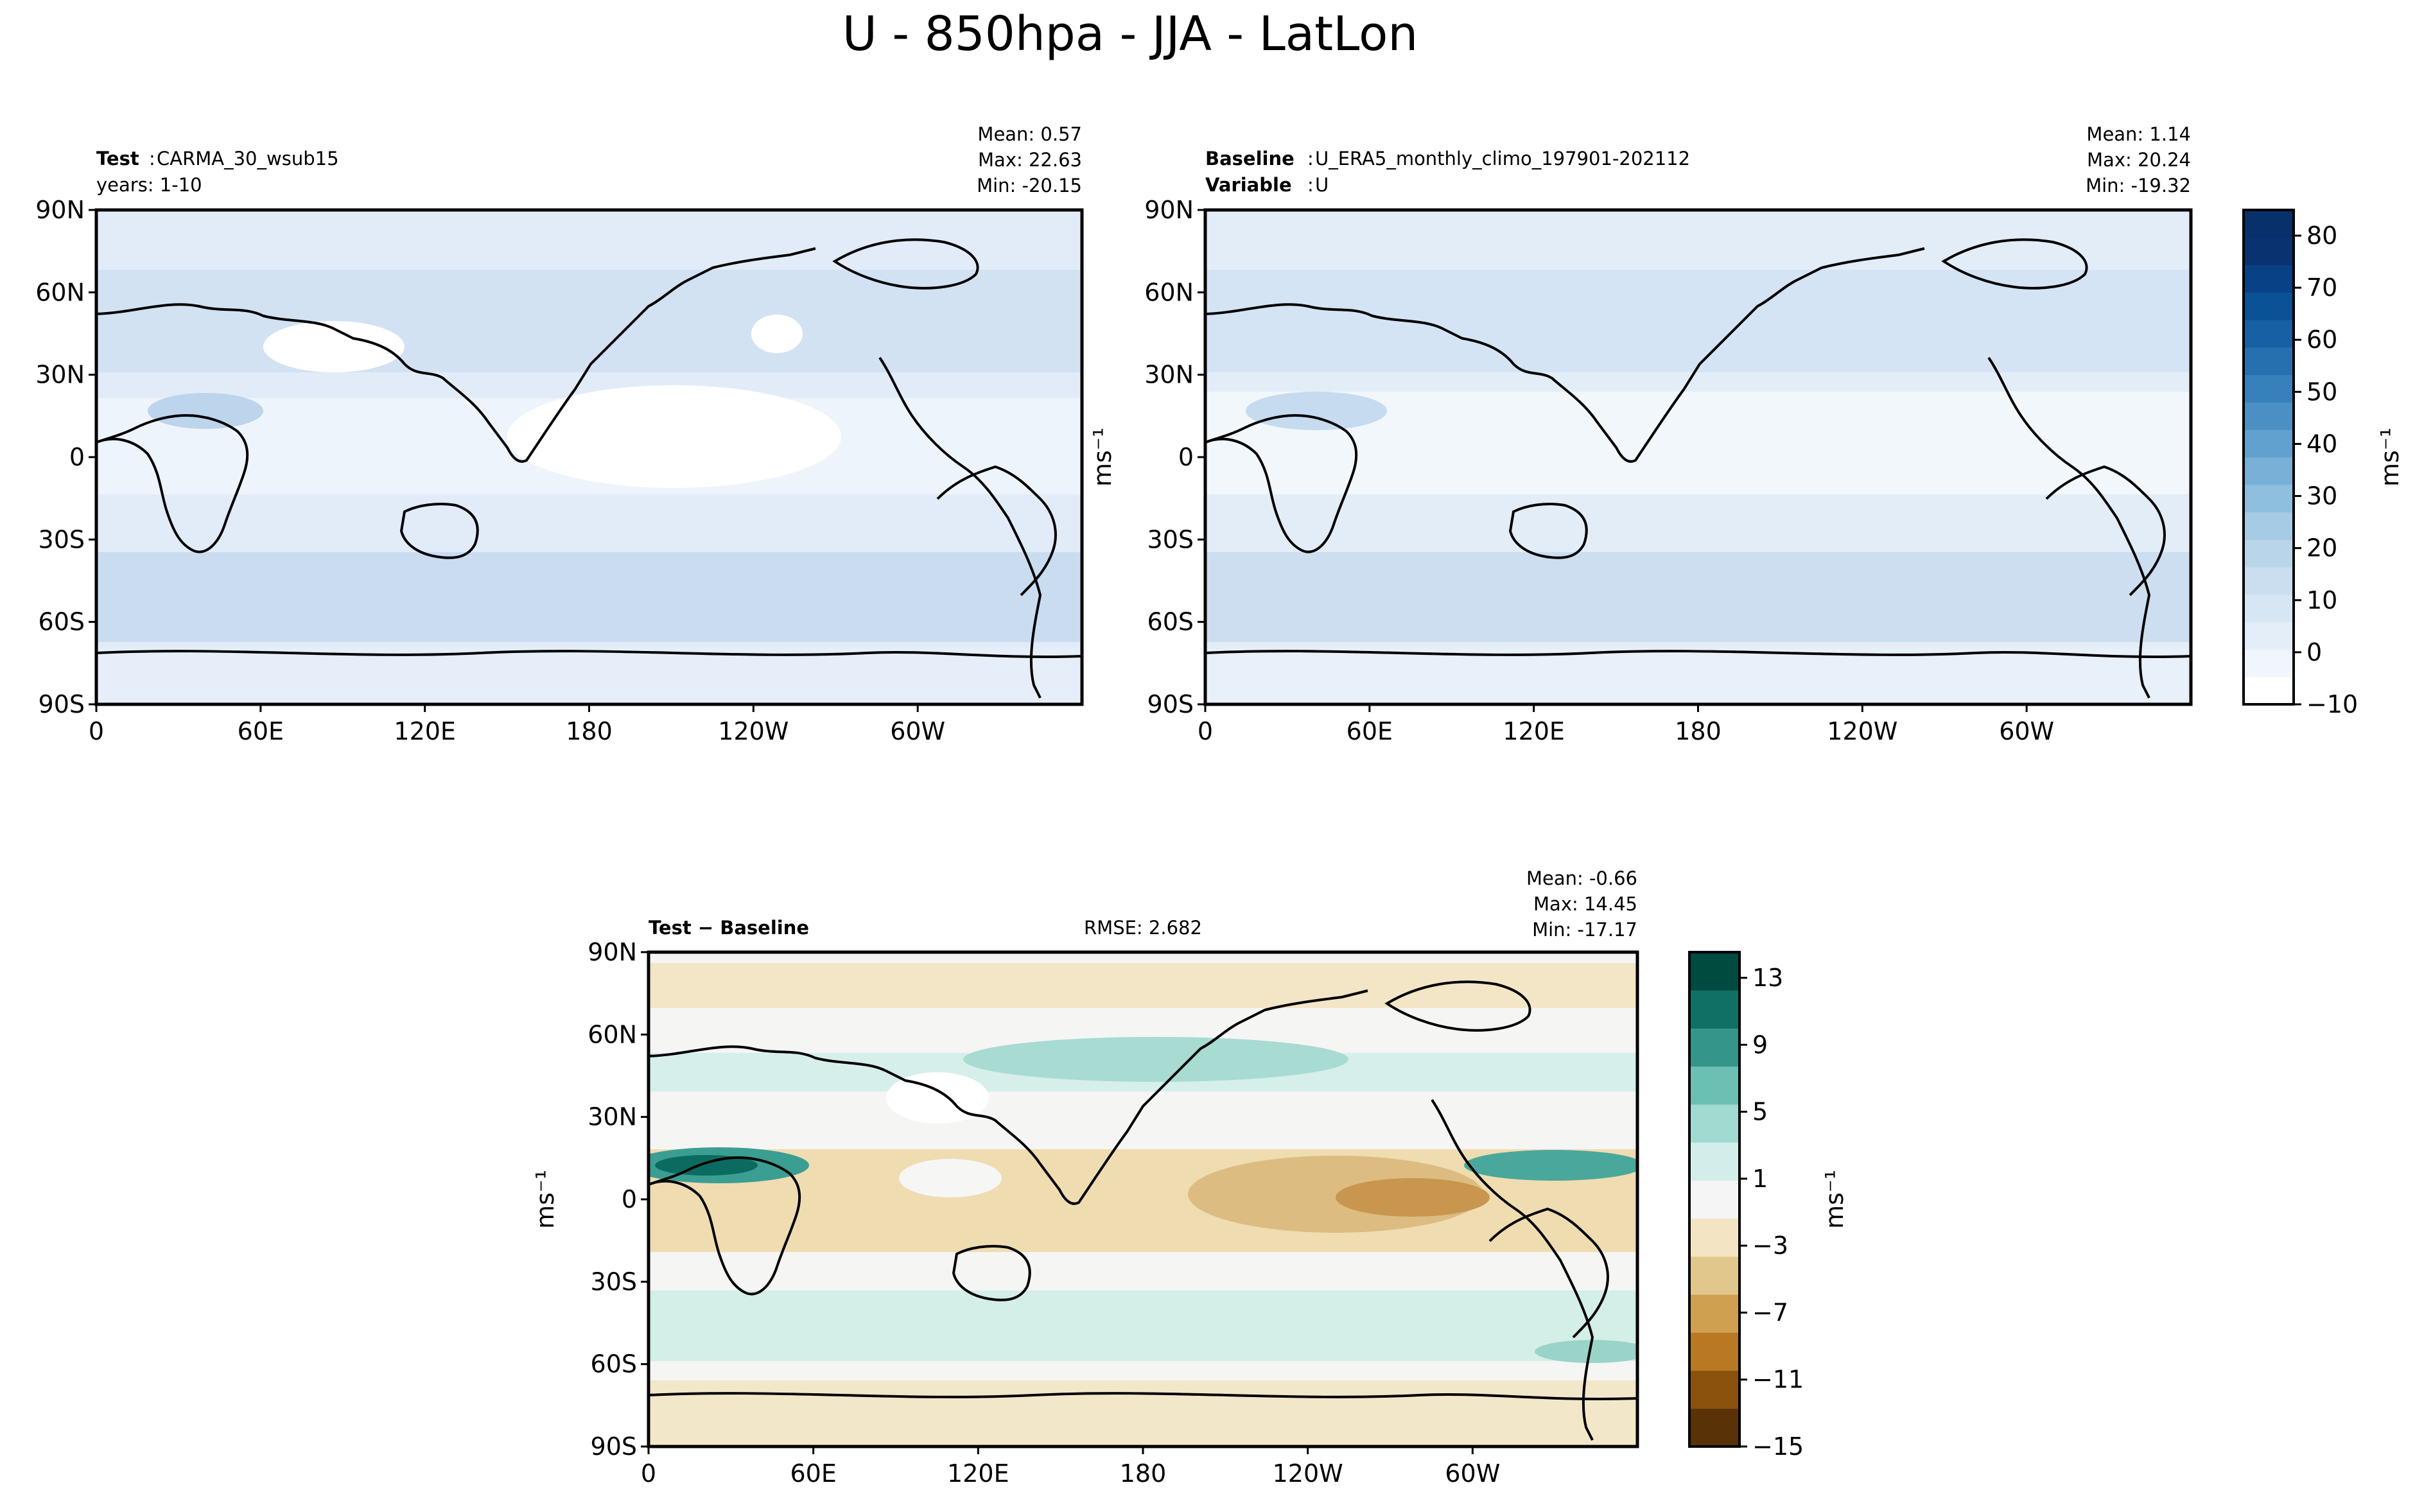 This screenshot has height=1512, width=2415. What do you see at coordinates (589, 468) in the screenshot?
I see `test-coastlines` at bounding box center [589, 468].